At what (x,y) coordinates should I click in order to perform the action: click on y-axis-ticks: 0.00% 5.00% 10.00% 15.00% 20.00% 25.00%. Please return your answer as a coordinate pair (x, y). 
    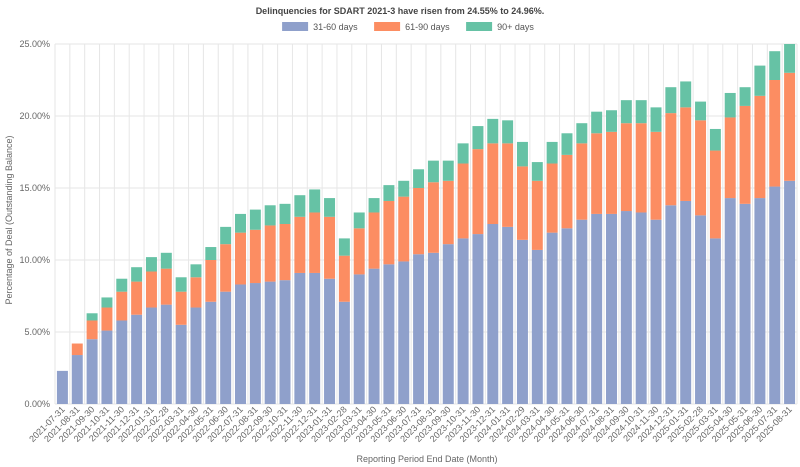
    Looking at the image, I should click on (34, 224).